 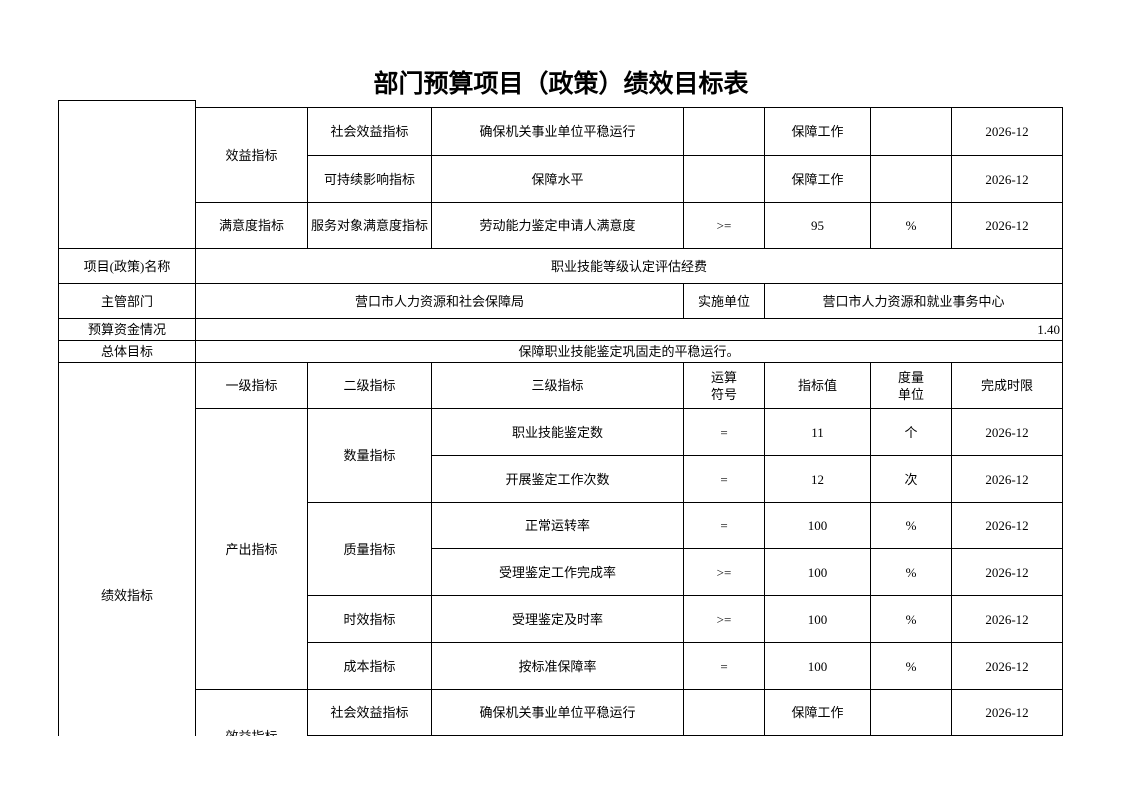 I want to click on label: 实施单位, so click(x=724, y=301).